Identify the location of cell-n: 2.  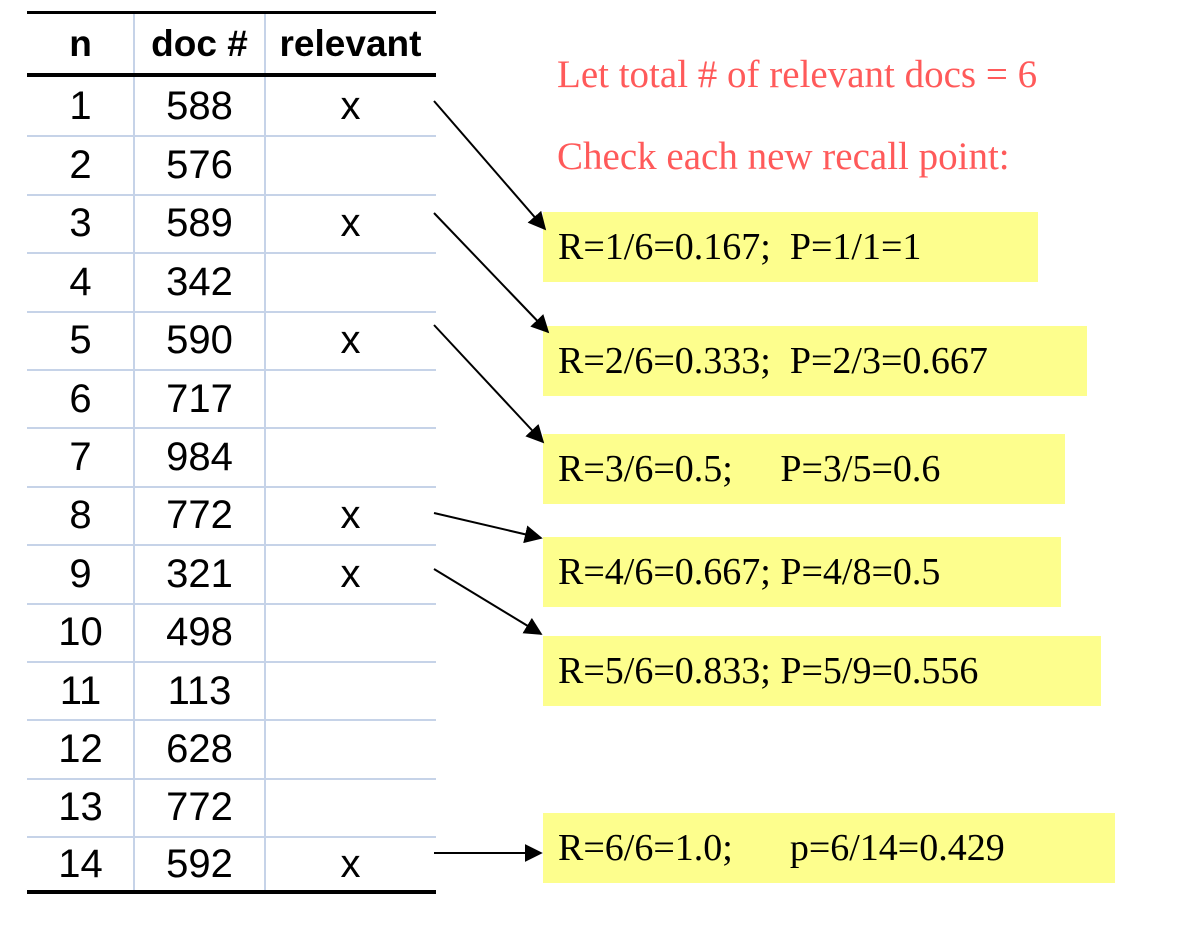
(80, 165).